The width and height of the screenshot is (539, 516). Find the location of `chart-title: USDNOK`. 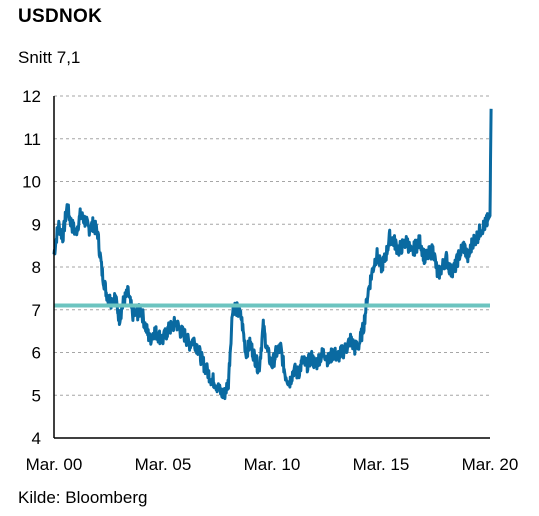

chart-title: USDNOK is located at coordinates (60, 16).